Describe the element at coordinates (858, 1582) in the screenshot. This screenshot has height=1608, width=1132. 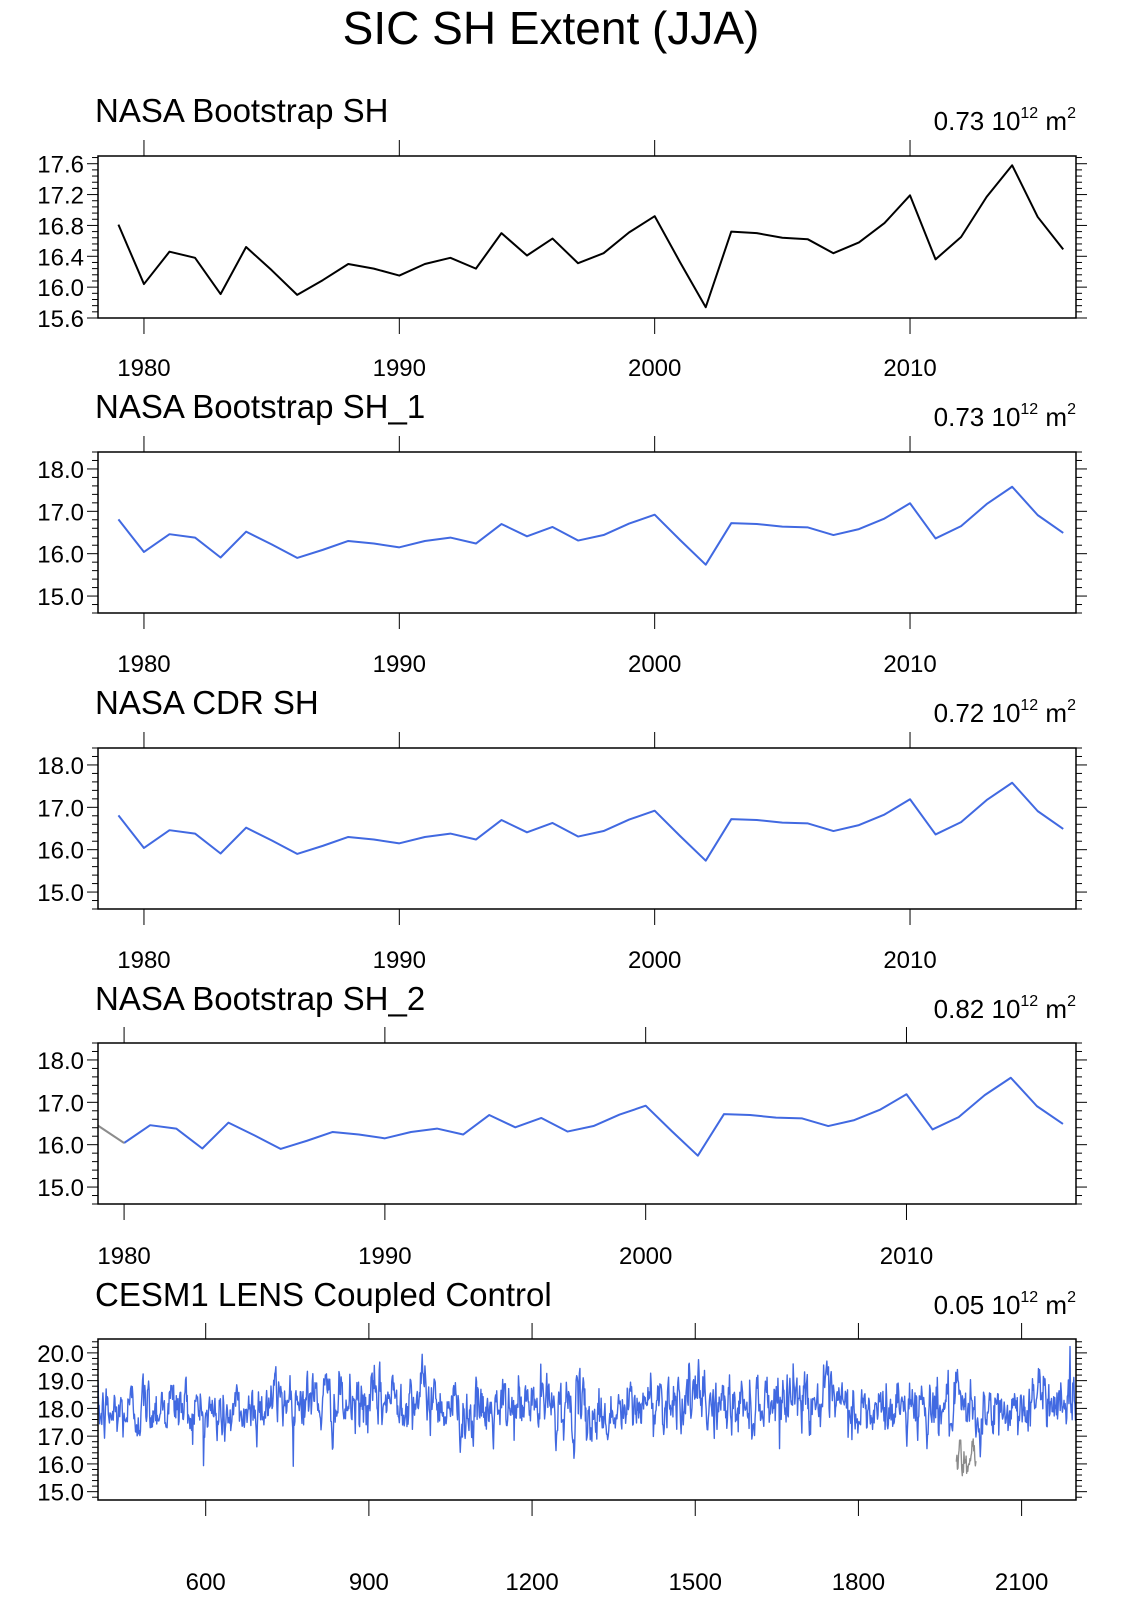
I see `x-tick-label: 1800` at that location.